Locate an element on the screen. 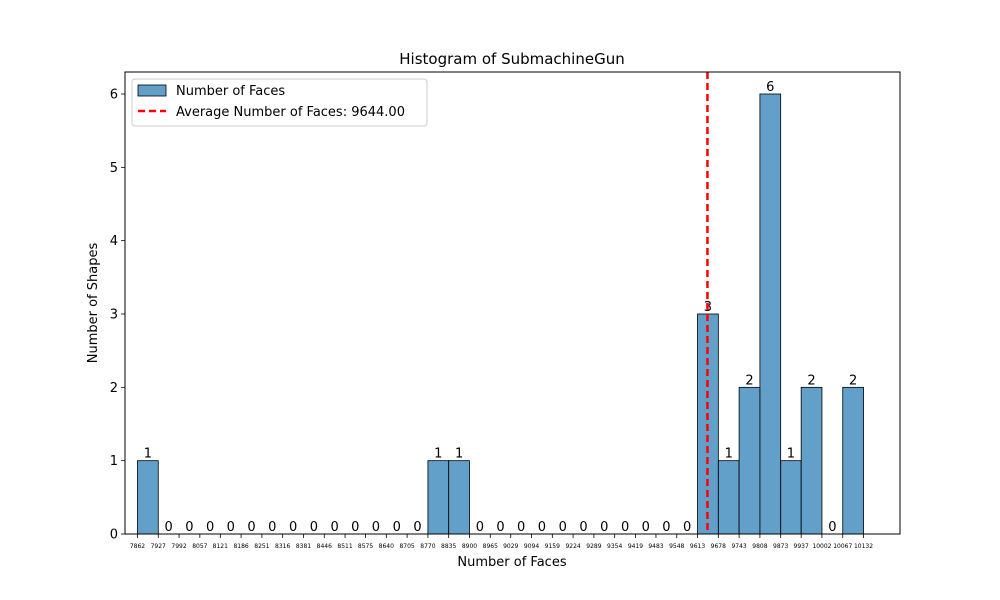 Image resolution: width=1000 pixels, height=600 pixels. chart-title: Histogram of SubmachineGun is located at coordinates (511, 59).